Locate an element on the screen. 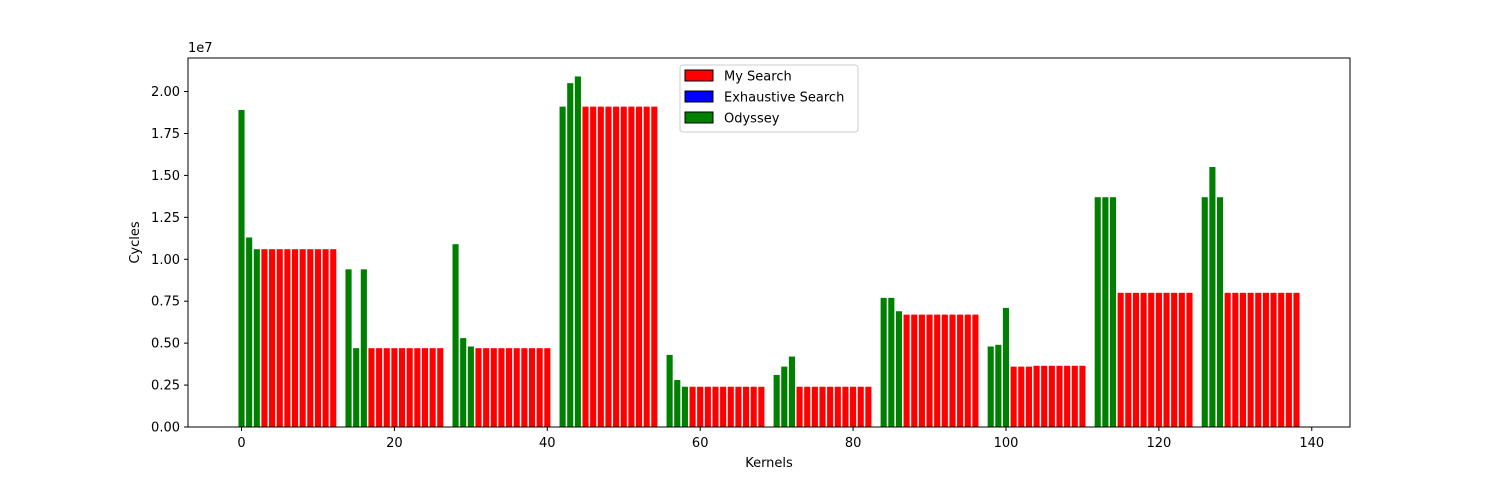 The height and width of the screenshot is (484, 1500). x-tick-label: 120 is located at coordinates (1158, 443).